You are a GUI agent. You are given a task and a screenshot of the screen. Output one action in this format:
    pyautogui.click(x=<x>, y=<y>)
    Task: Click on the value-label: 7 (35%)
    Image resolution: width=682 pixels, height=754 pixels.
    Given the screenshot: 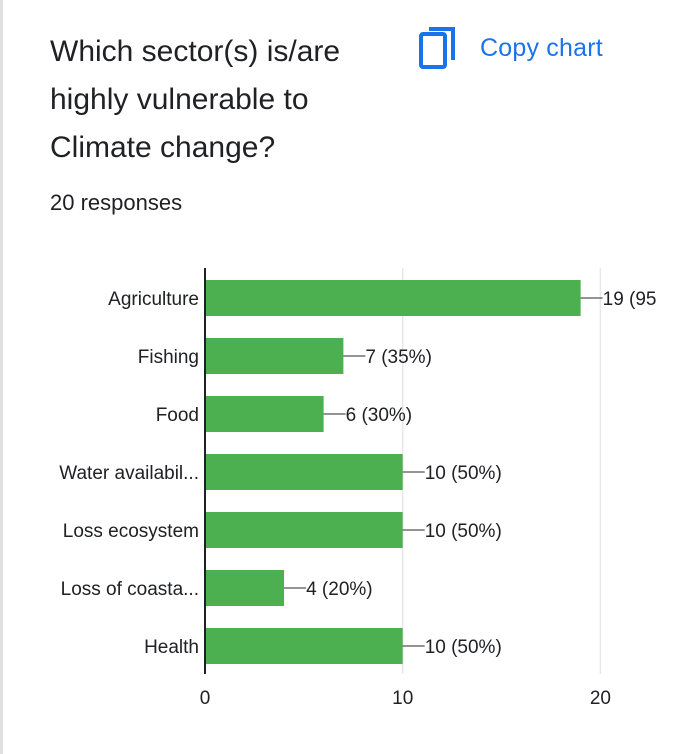 What is the action you would take?
    pyautogui.click(x=398, y=357)
    